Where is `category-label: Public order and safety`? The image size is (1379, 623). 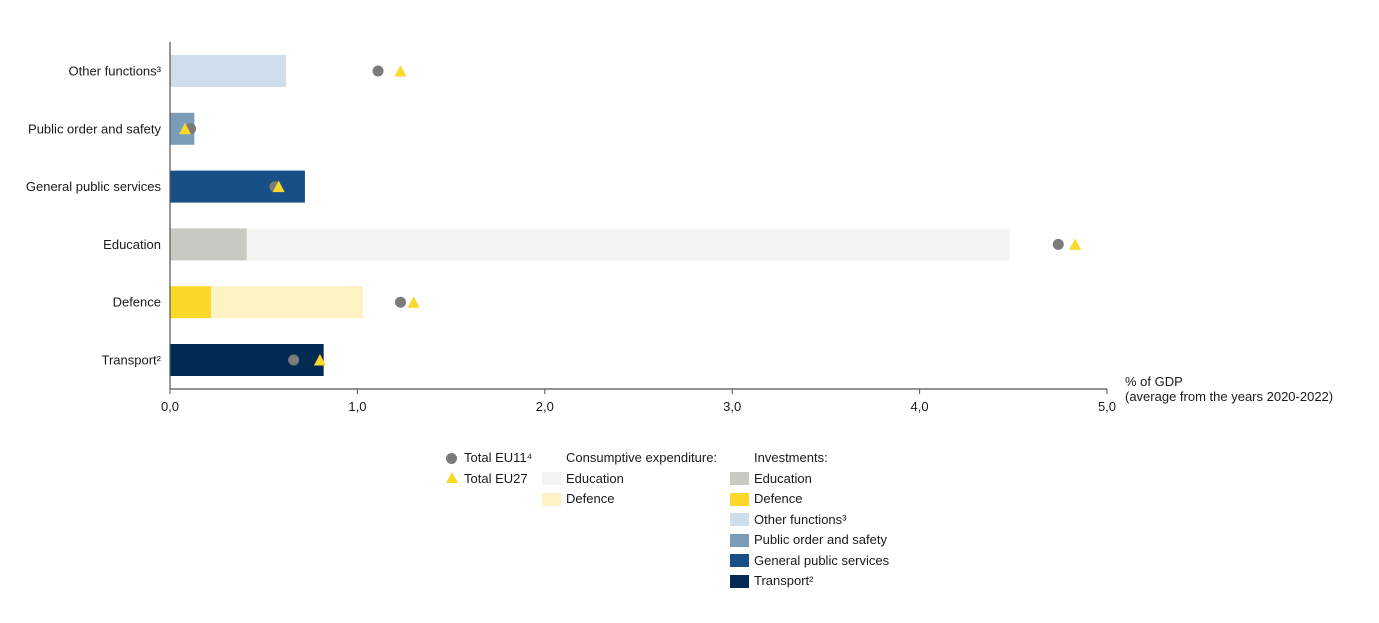
category-label: Public order and safety is located at coordinates (94, 128).